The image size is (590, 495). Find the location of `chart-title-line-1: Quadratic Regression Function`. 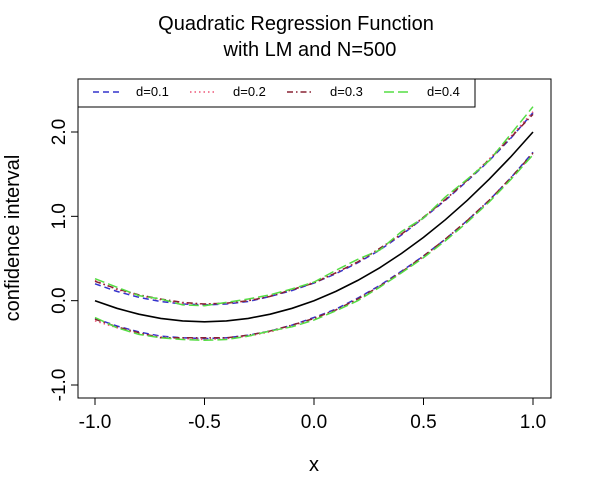

chart-title-line-1: Quadratic Regression Function is located at coordinates (296, 24).